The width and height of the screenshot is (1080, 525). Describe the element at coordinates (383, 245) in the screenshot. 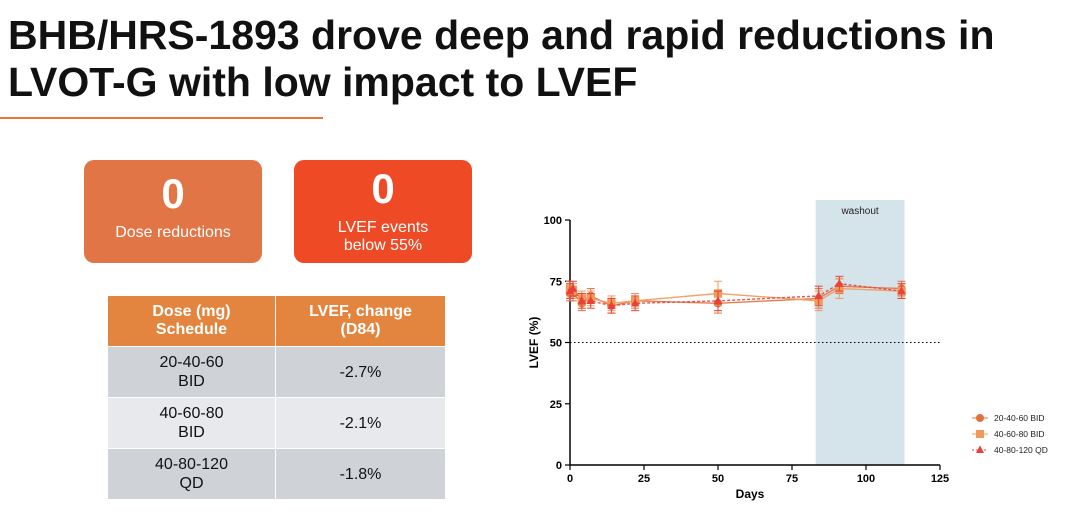

I see `lvef-events-label-line2: below 55%` at that location.